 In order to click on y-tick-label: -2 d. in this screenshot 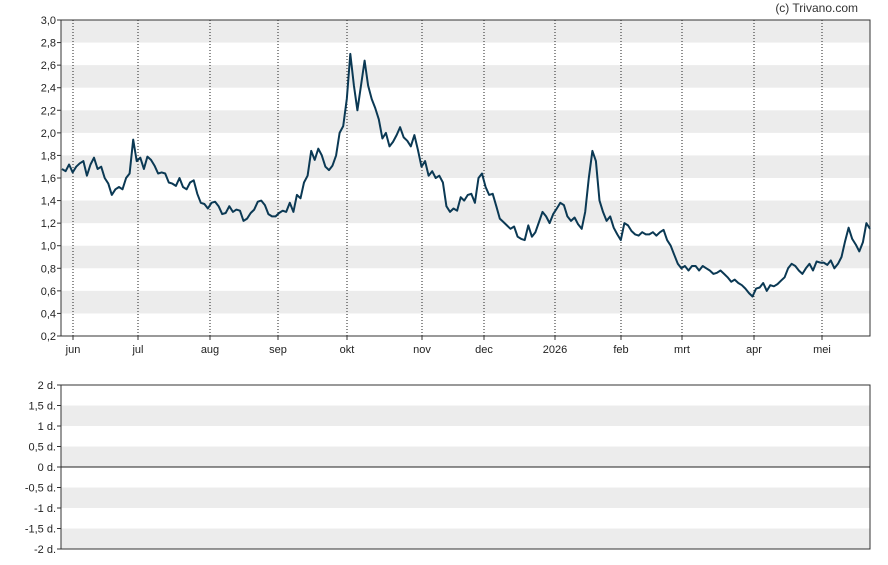, I will do `click(45, 550)`.